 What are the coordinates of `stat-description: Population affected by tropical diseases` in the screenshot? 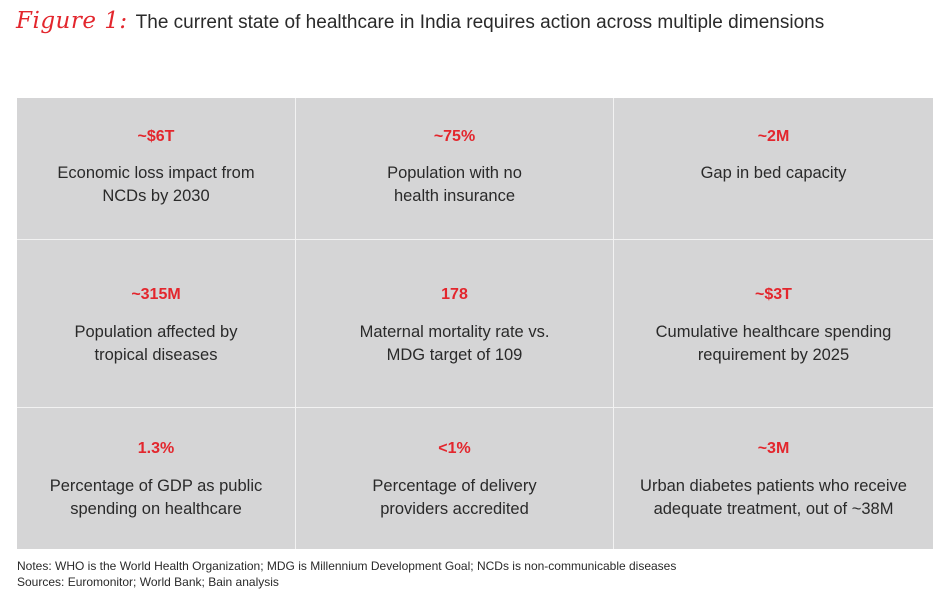 It's located at (156, 344).